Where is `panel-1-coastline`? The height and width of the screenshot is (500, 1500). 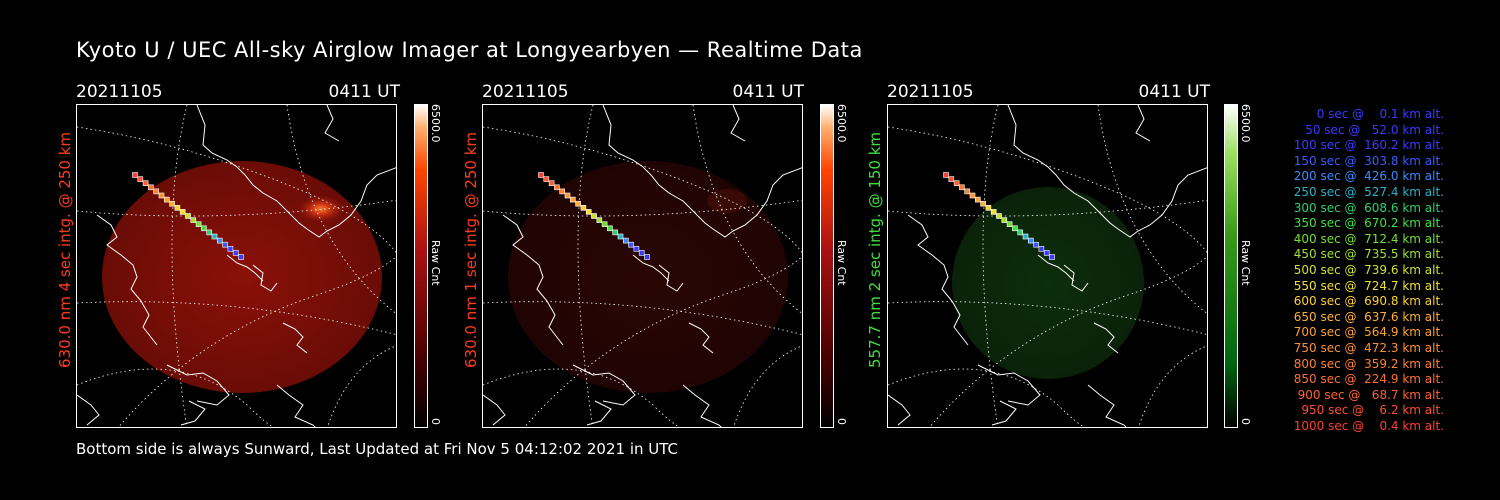
panel-1-coastline is located at coordinates (236, 266).